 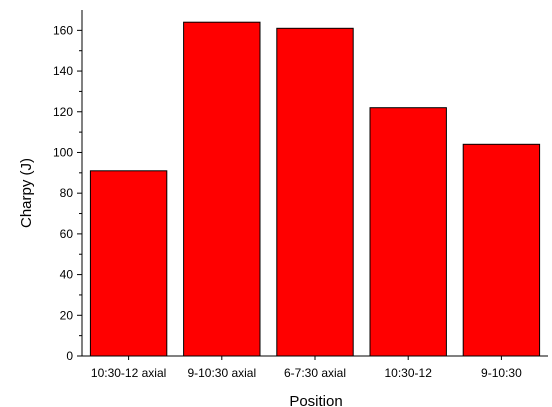 I want to click on x-tick-label-3: 10:30-12, so click(x=409, y=373).